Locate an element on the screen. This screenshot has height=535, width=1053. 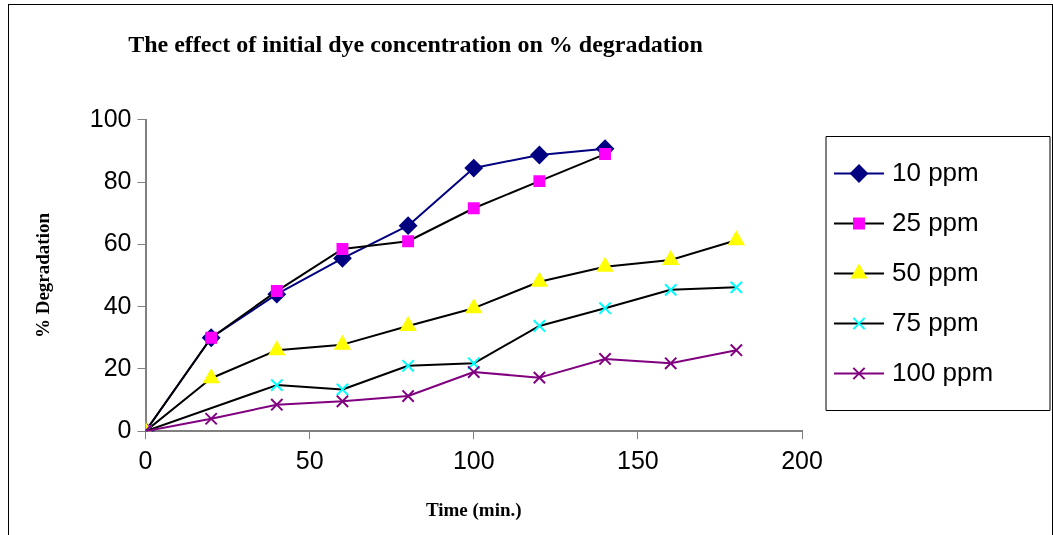
y-tick-label: 20 is located at coordinates (117, 366).